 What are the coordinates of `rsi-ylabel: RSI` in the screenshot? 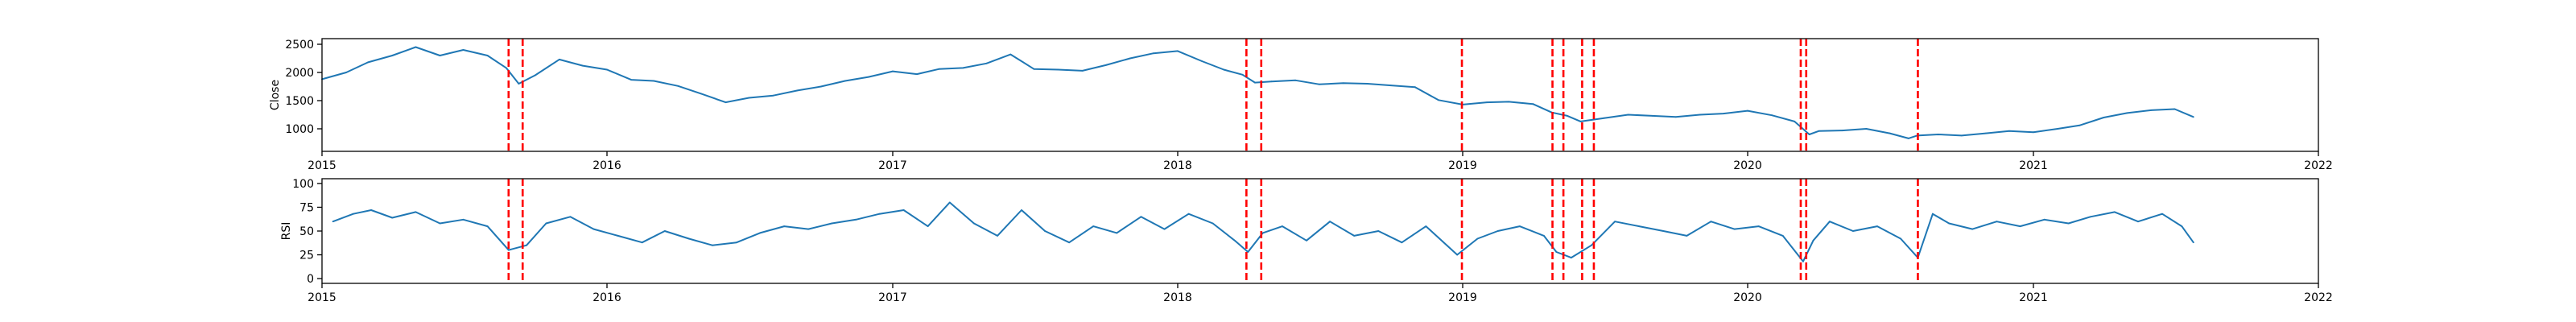 It's located at (286, 231).